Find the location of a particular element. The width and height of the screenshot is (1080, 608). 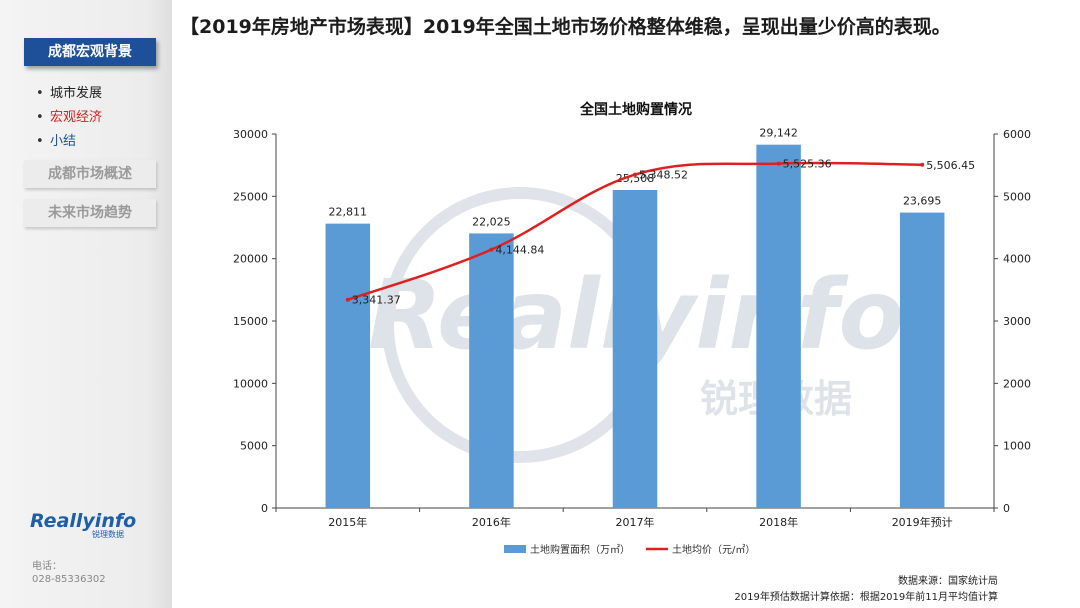

bar-value-label: 29,142 is located at coordinates (778, 133).